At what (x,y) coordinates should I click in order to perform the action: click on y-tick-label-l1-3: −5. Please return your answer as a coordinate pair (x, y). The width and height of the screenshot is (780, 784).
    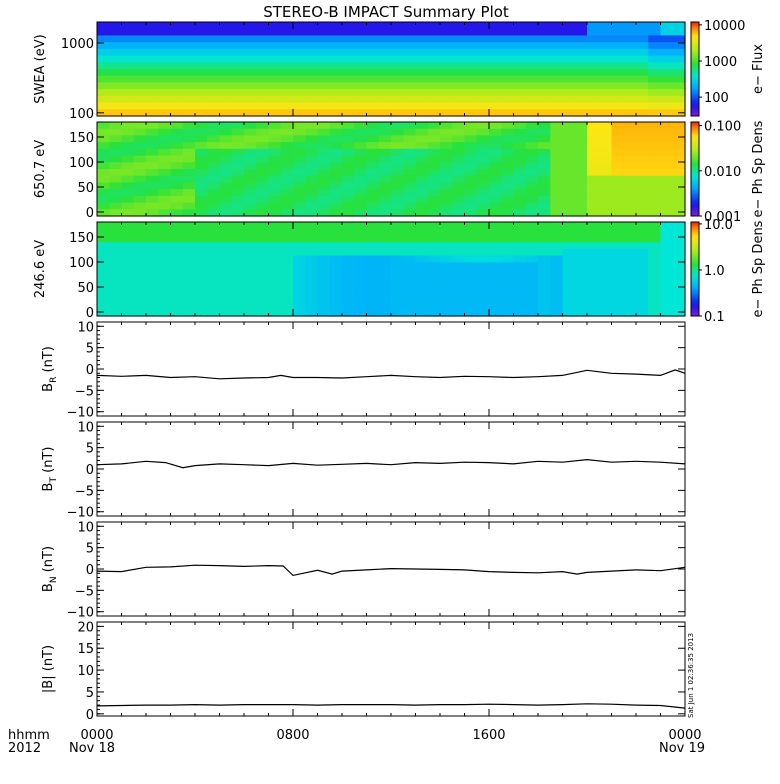
    Looking at the image, I should click on (84, 491).